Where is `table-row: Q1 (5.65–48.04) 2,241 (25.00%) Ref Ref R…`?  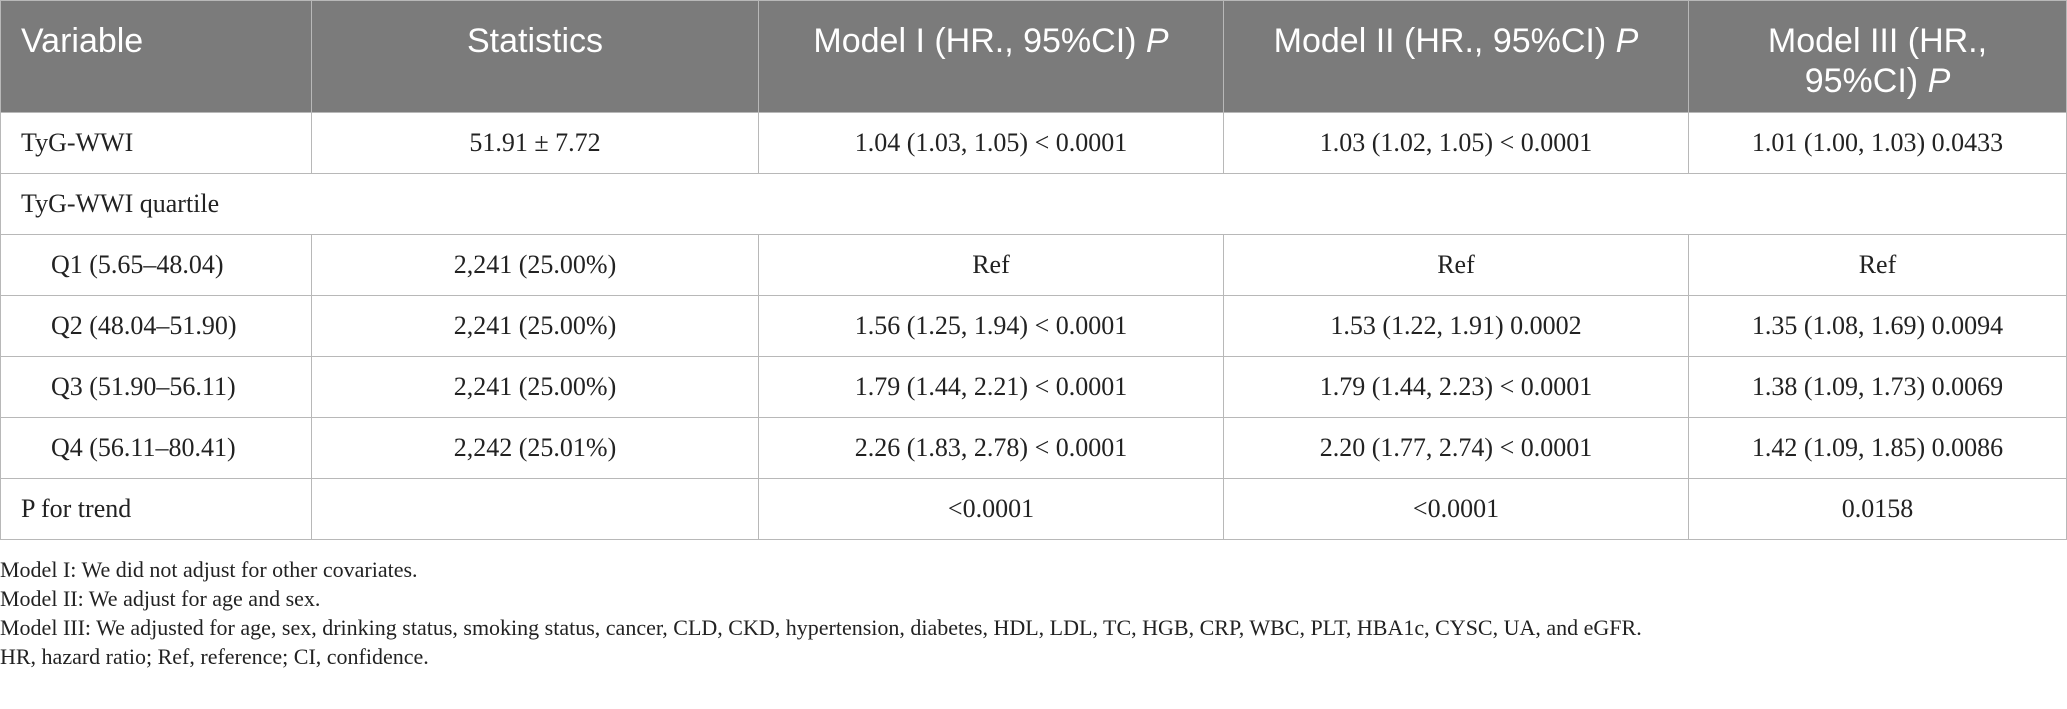
table-row: Q1 (5.65–48.04) 2,241 (25.00%) Ref Ref R… is located at coordinates (1033, 265).